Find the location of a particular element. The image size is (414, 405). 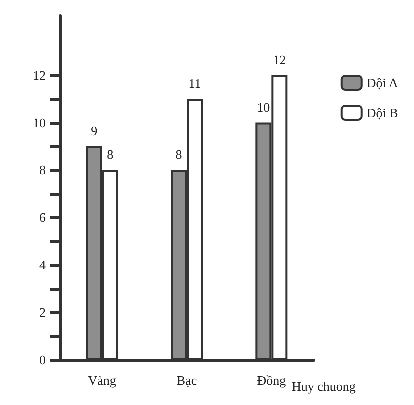

data-label: 12 is located at coordinates (279, 60).